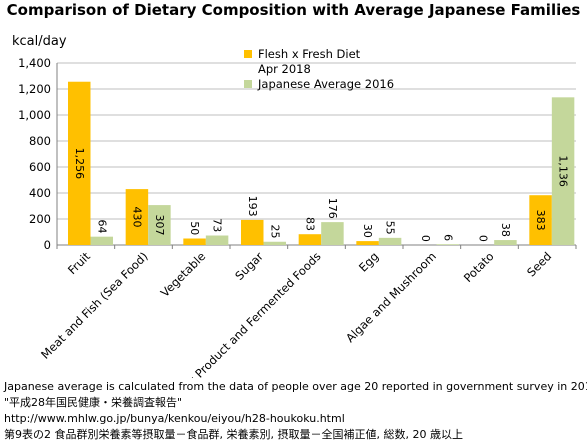  I want to click on data-label: 64, so click(101, 226).